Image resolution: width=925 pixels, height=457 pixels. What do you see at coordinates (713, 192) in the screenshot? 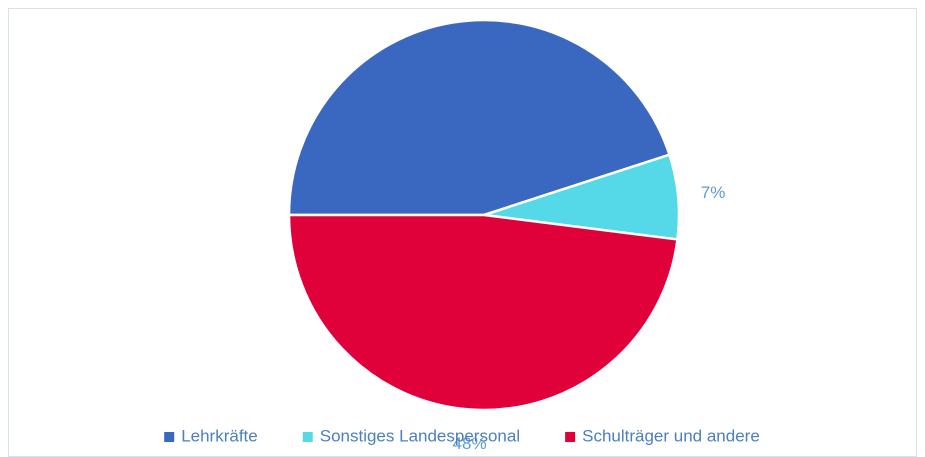
I see `data-label: 7%` at bounding box center [713, 192].